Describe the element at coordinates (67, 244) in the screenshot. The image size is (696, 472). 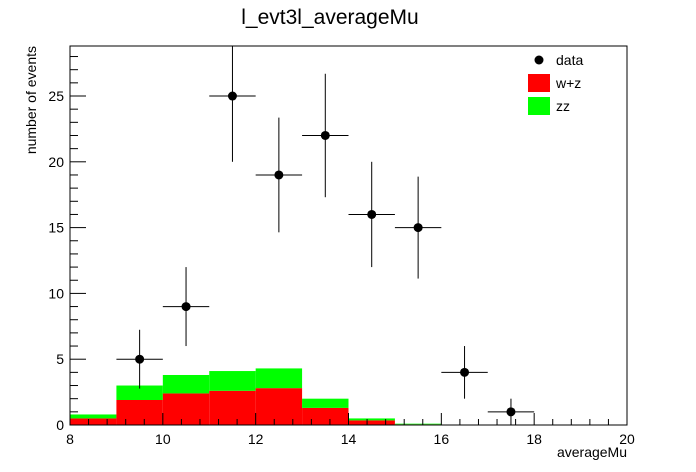
I see `y-axis: 0 5 10 15 20 25` at that location.